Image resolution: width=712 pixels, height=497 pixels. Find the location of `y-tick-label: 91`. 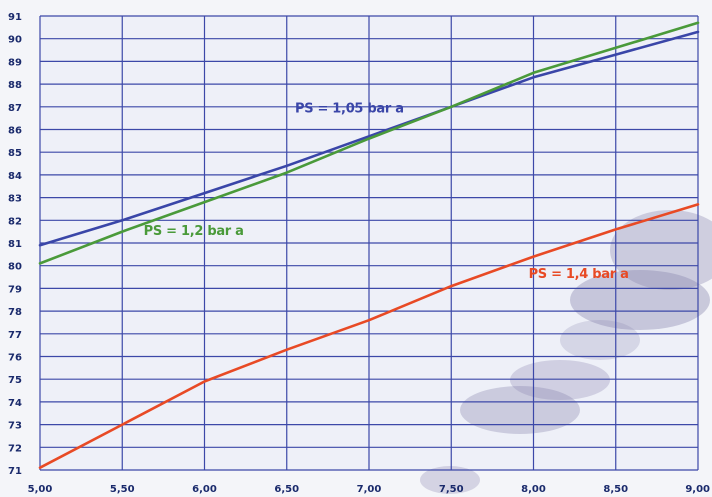

y-tick-label: 91 is located at coordinates (15, 17).